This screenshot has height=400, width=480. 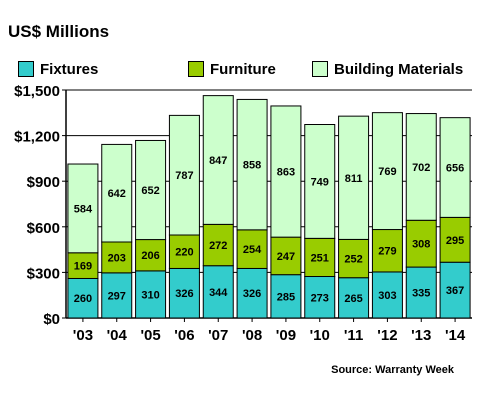 What do you see at coordinates (26, 69) in the screenshot?
I see `legend-swatch-fixtures` at bounding box center [26, 69].